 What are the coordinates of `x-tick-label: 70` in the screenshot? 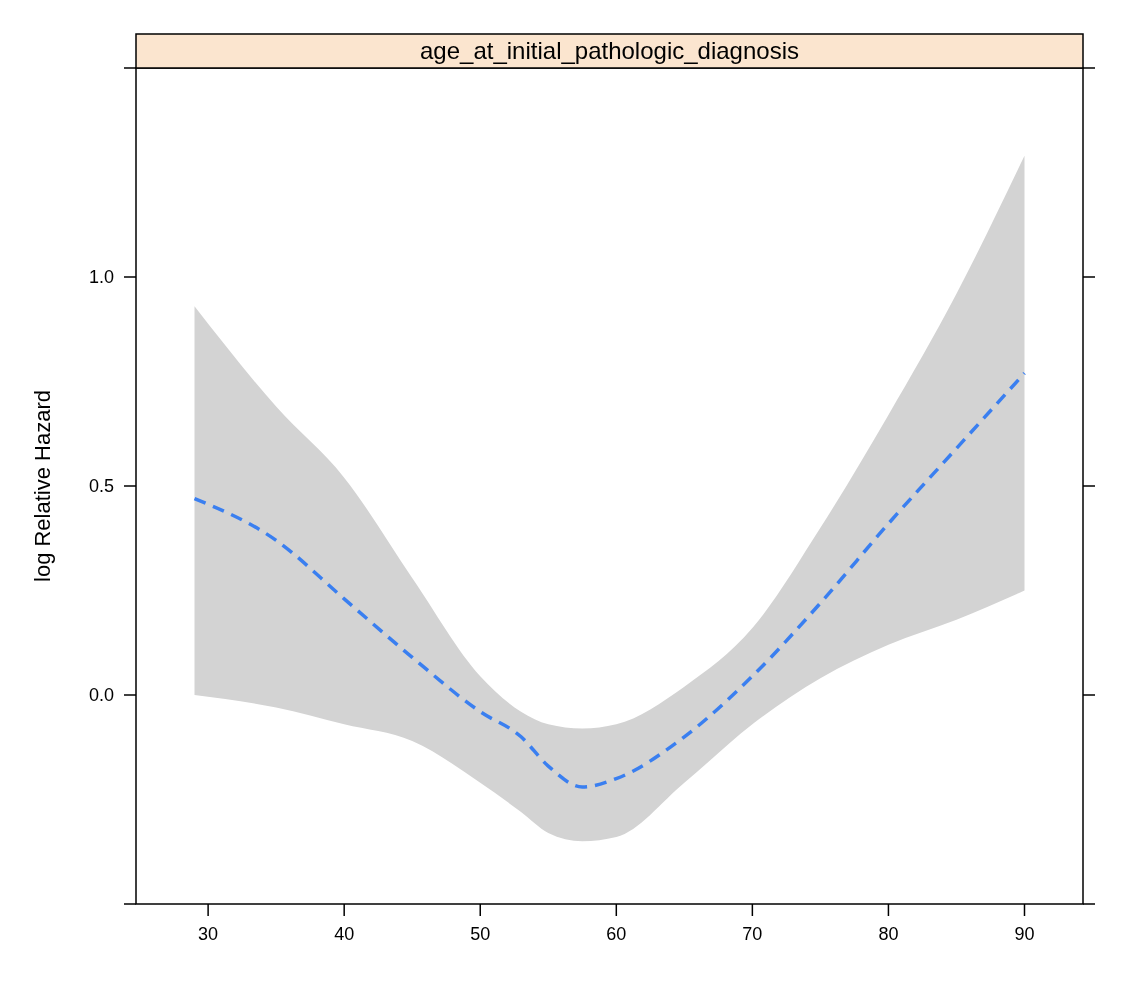 It's located at (752, 934).